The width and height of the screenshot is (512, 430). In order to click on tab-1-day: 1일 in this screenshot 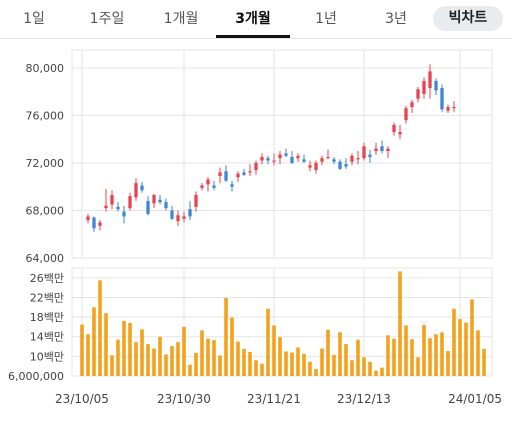, I will do `click(34, 19)`.